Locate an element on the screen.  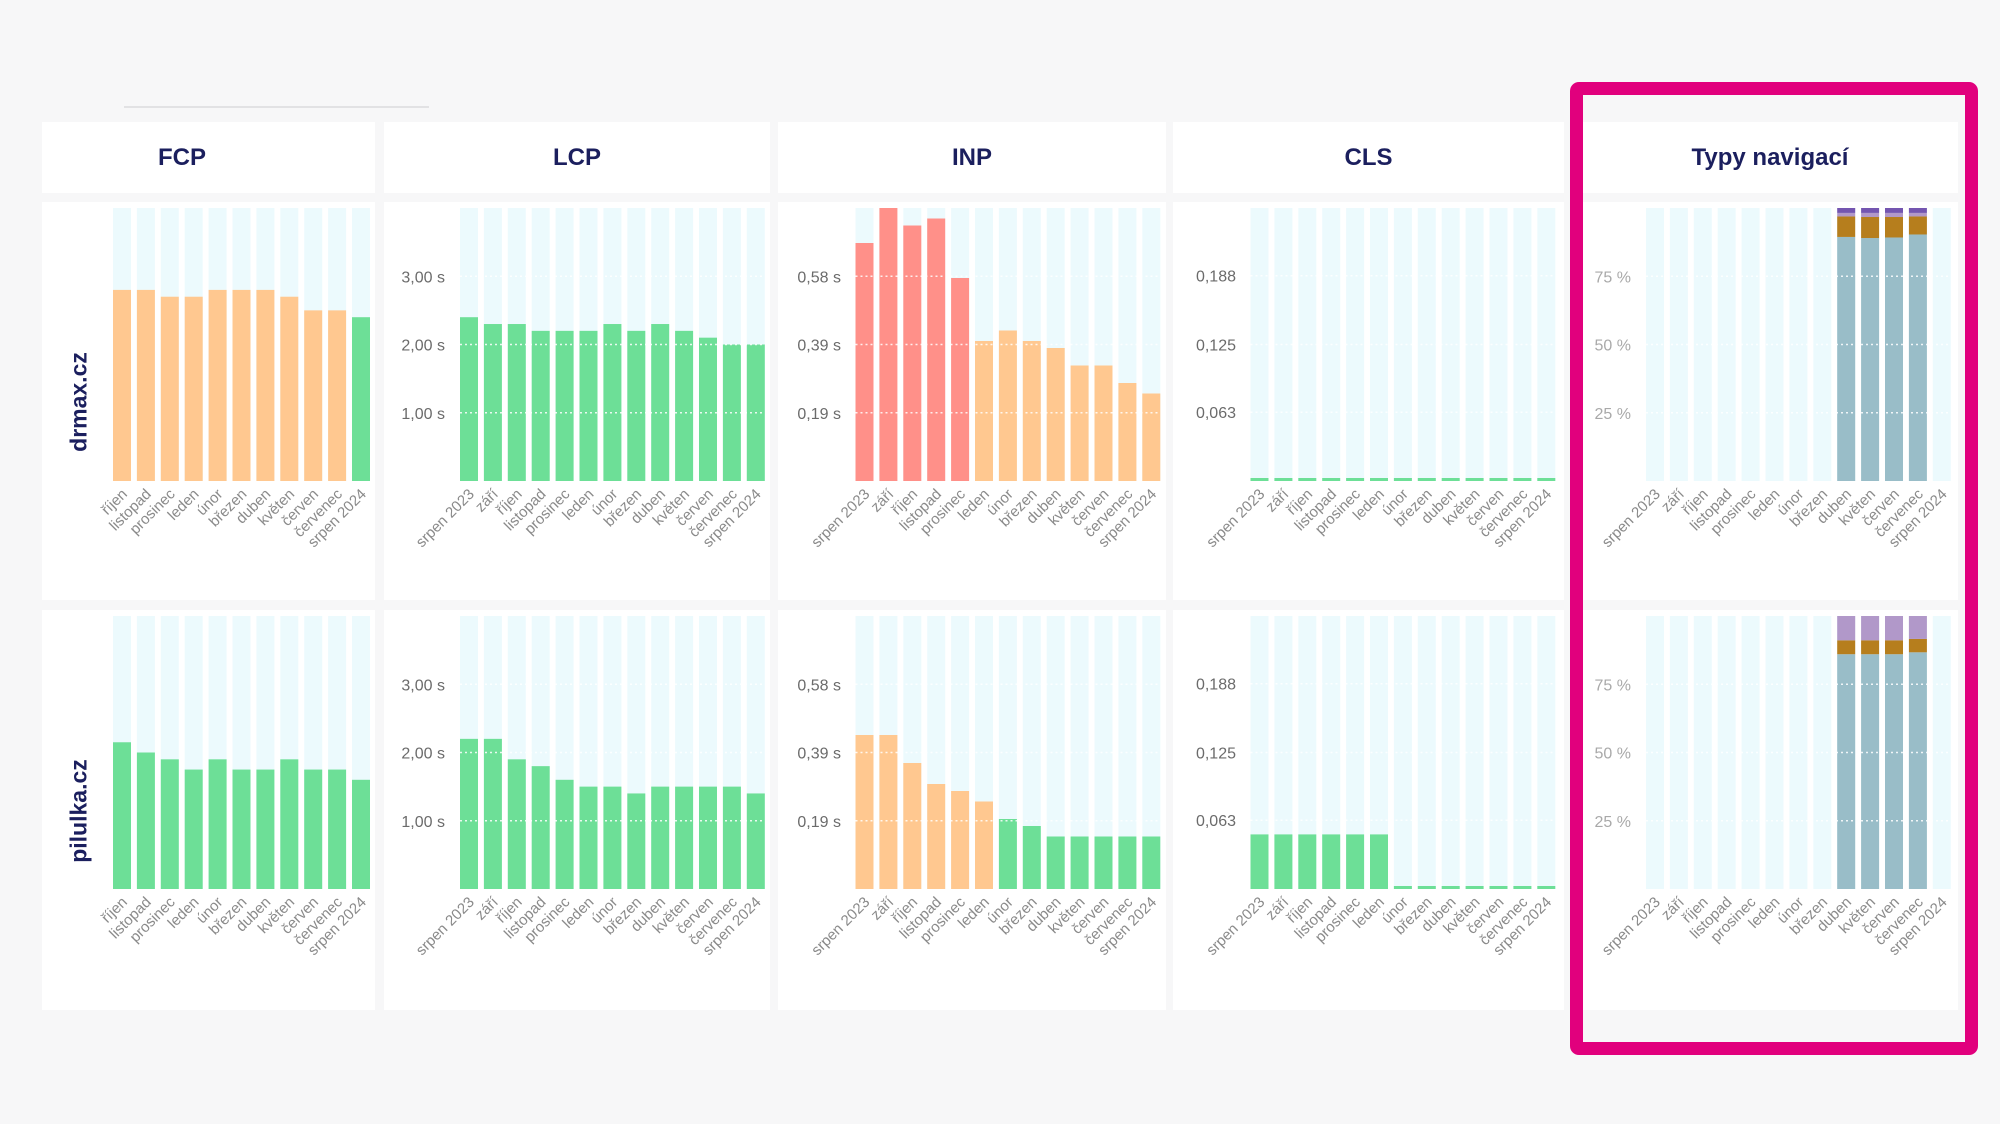
y-tick-label: 3,00 s is located at coordinates (423, 685).